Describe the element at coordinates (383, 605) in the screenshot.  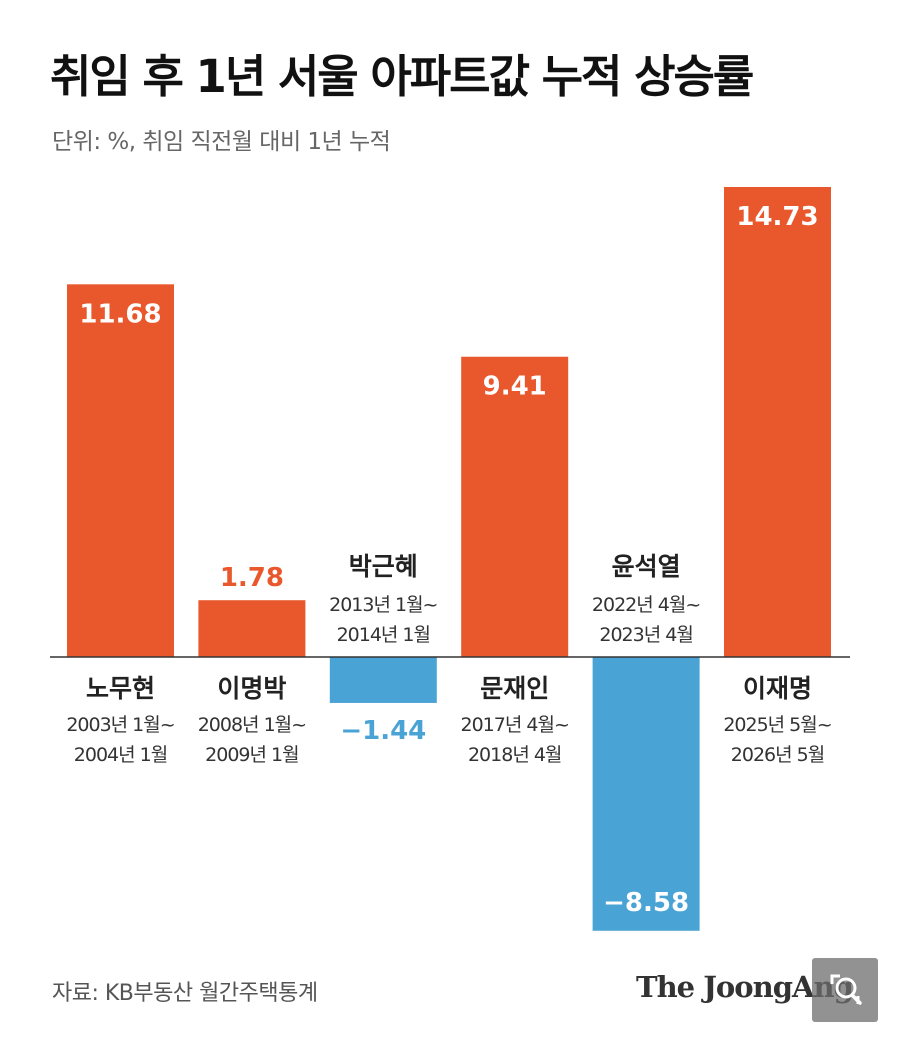
I see `period-start-label-2: 2013년 1월~` at that location.